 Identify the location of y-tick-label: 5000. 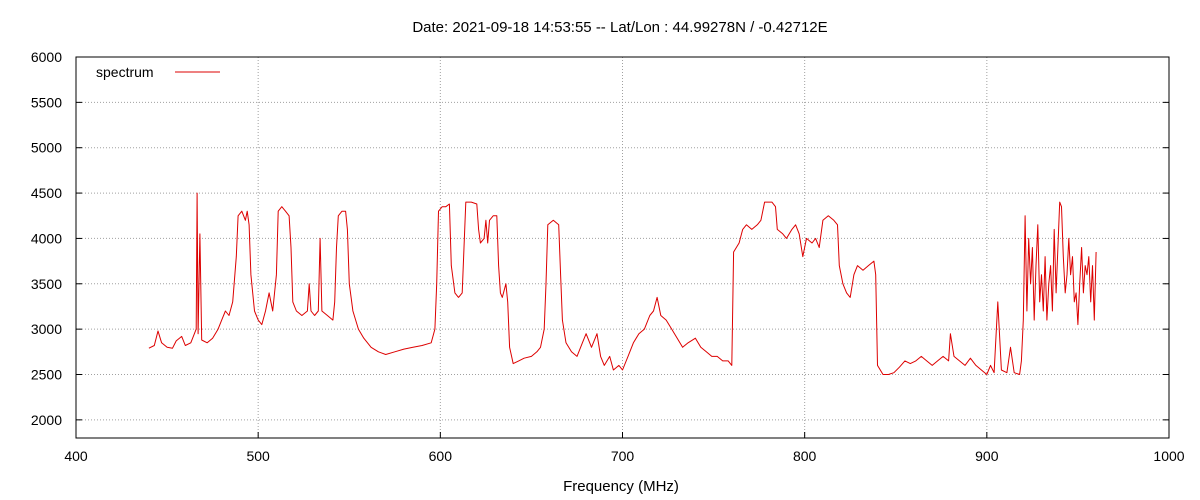
(46, 148).